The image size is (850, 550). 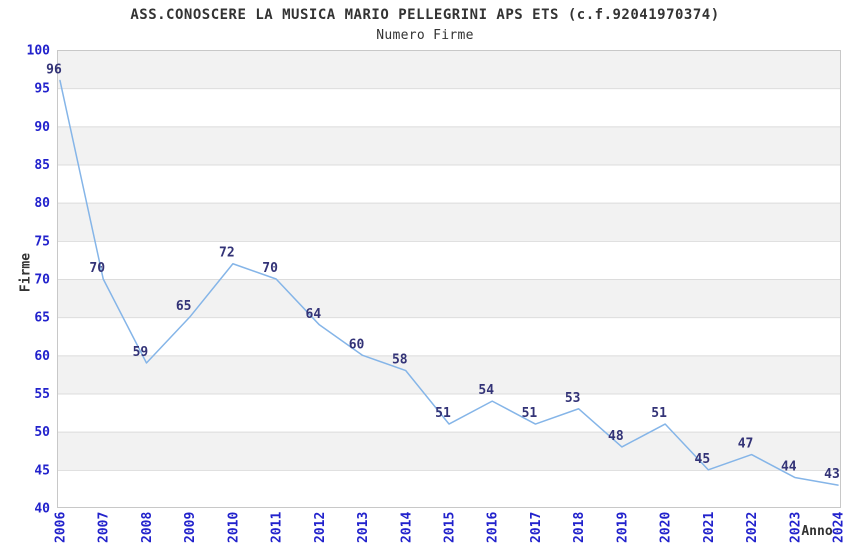 I want to click on x-tick-label: 2006, so click(x=61, y=527).